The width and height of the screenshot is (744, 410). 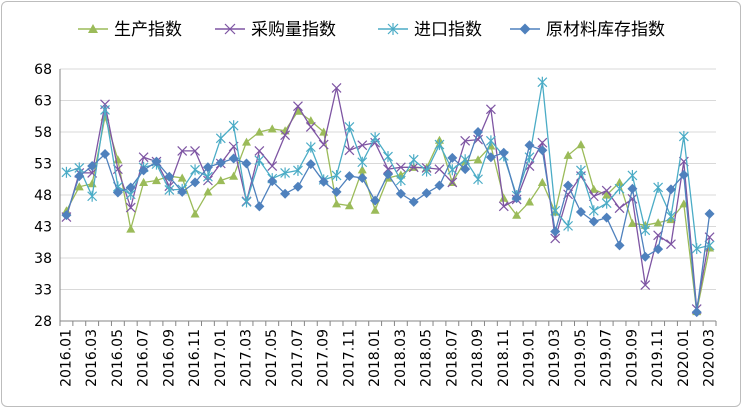 I want to click on y-tick-label: 58, so click(x=43, y=133).